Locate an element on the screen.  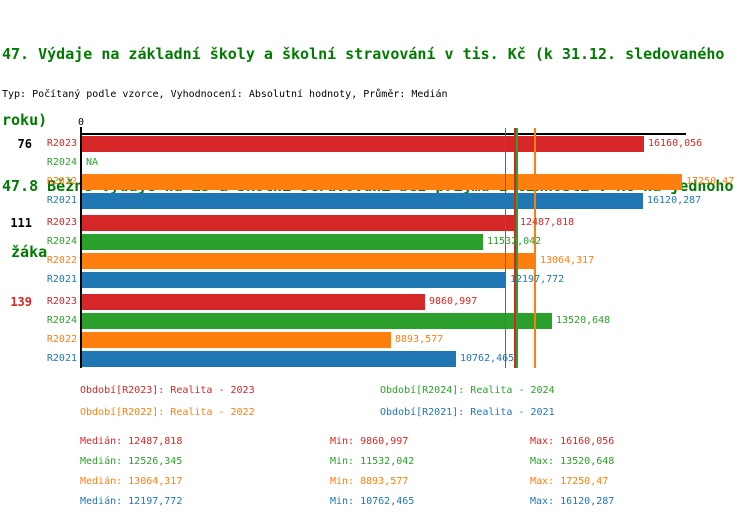
bar-row: R2024 11532,042 is located at coordinates (375, 242).